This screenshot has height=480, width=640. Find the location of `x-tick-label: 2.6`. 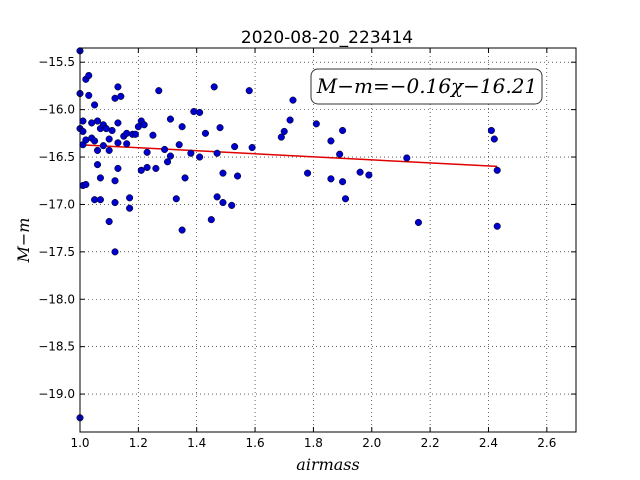

x-tick-label: 2.6 is located at coordinates (546, 443).